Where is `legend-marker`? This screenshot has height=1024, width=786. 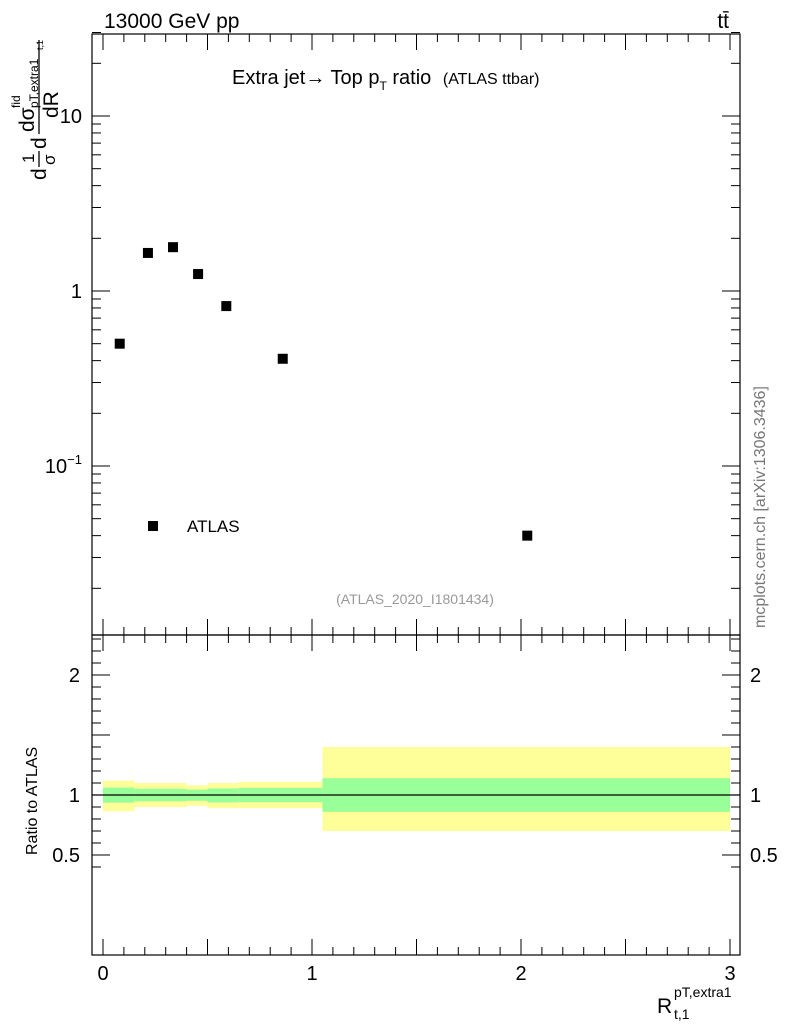
legend-marker is located at coordinates (153, 526).